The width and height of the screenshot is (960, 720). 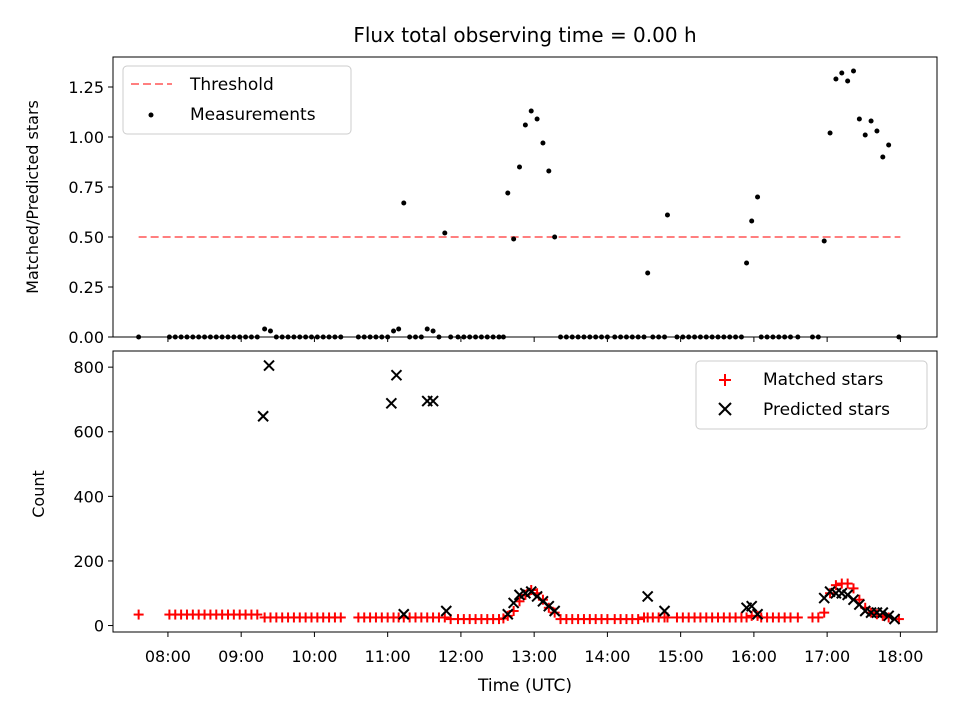 I want to click on x-tick-label: 16:00, so click(x=754, y=656).